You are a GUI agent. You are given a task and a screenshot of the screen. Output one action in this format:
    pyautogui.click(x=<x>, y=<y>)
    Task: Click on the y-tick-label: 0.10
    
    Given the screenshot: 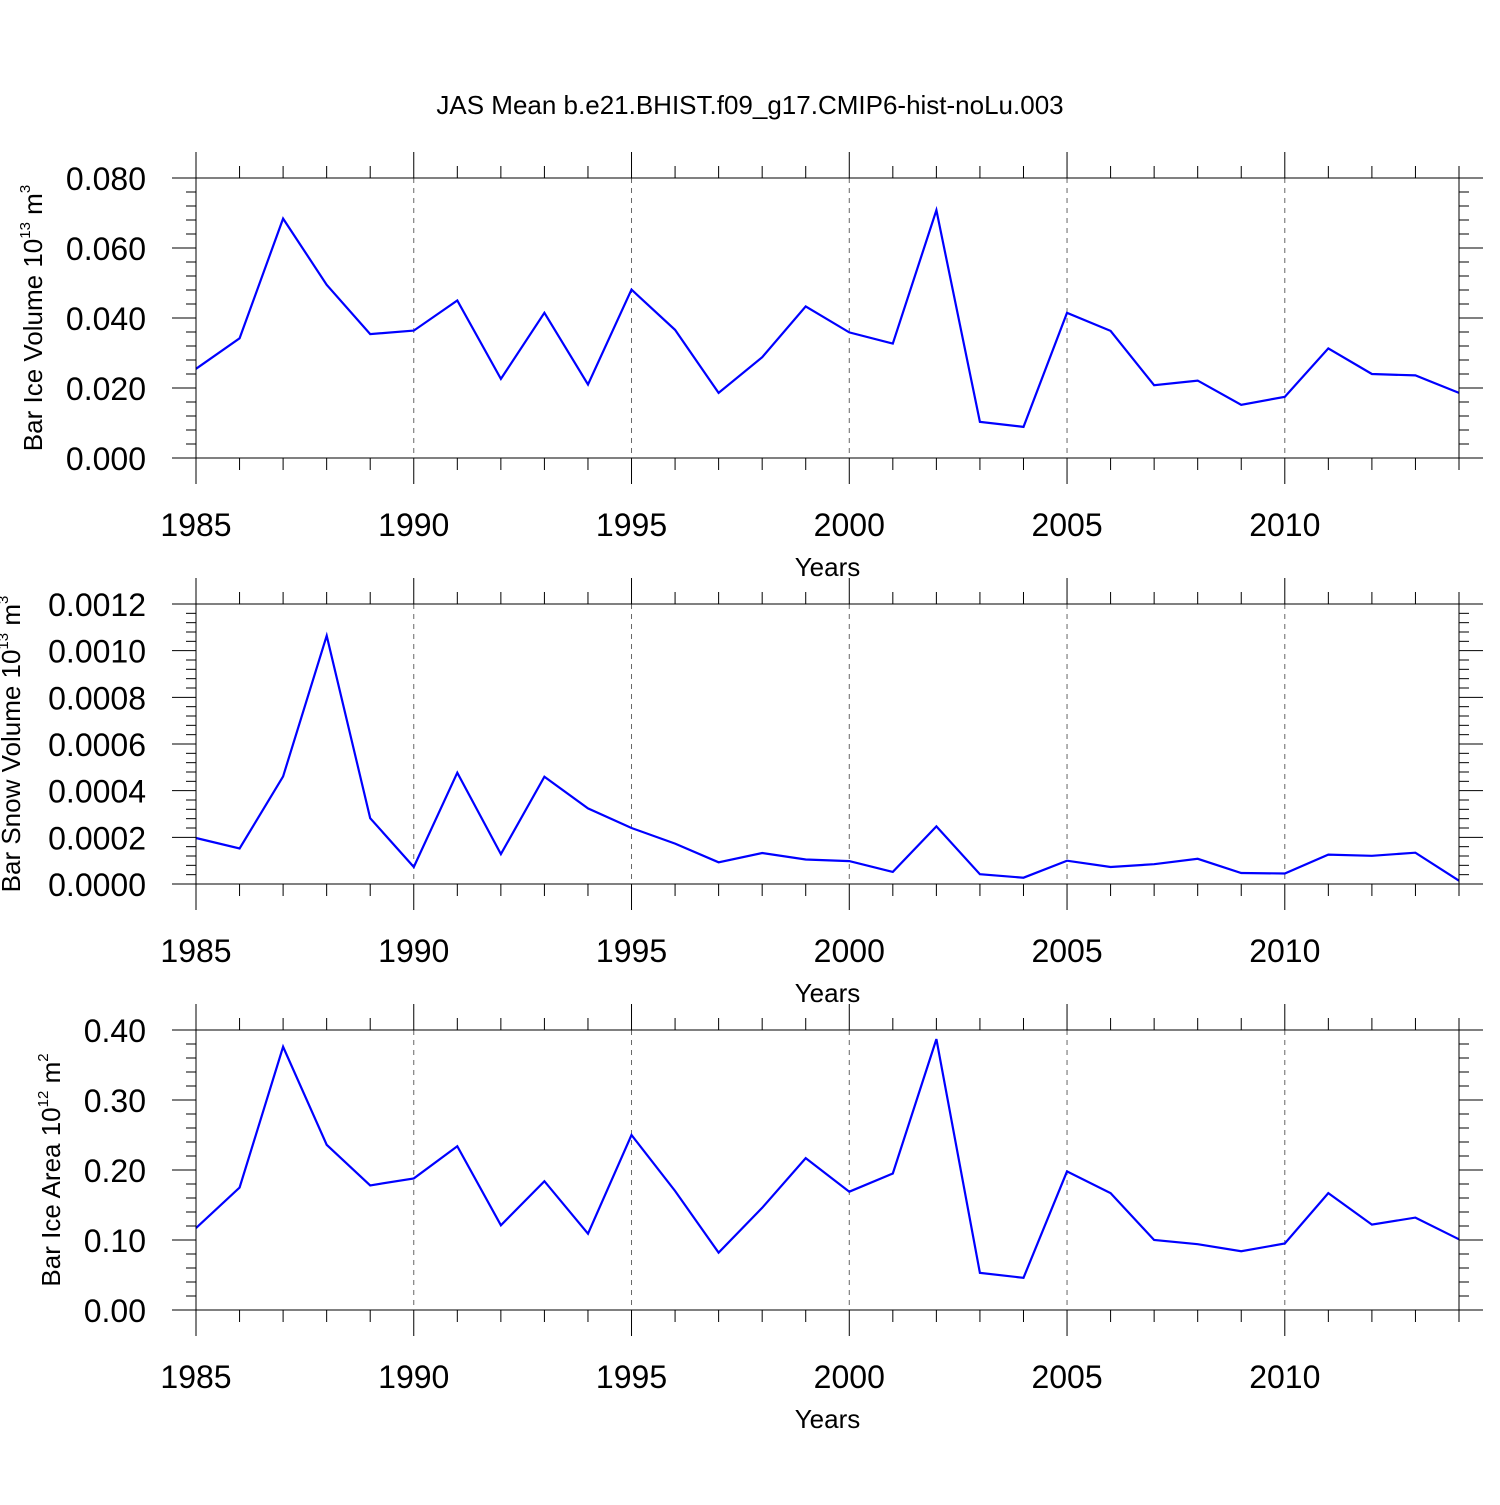 What is the action you would take?
    pyautogui.click(x=115, y=1241)
    